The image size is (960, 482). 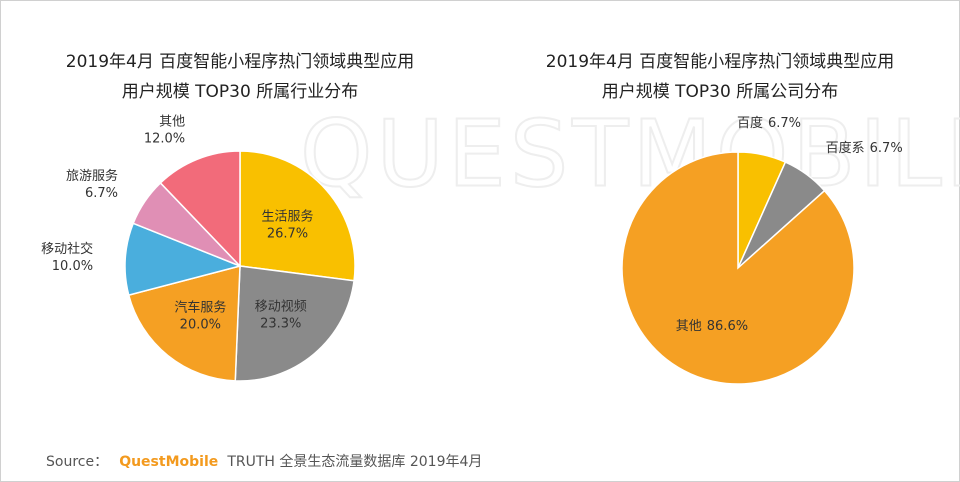 What do you see at coordinates (720, 92) in the screenshot?
I see `chart-title: 用户规模 TOP30 所属公司分布` at bounding box center [720, 92].